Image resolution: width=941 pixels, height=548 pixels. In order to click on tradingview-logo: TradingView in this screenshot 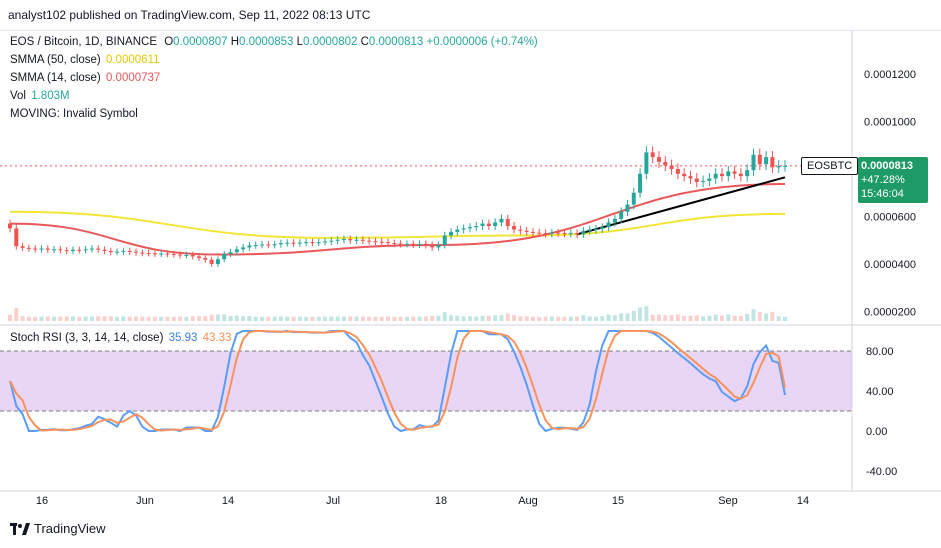, I will do `click(58, 528)`.